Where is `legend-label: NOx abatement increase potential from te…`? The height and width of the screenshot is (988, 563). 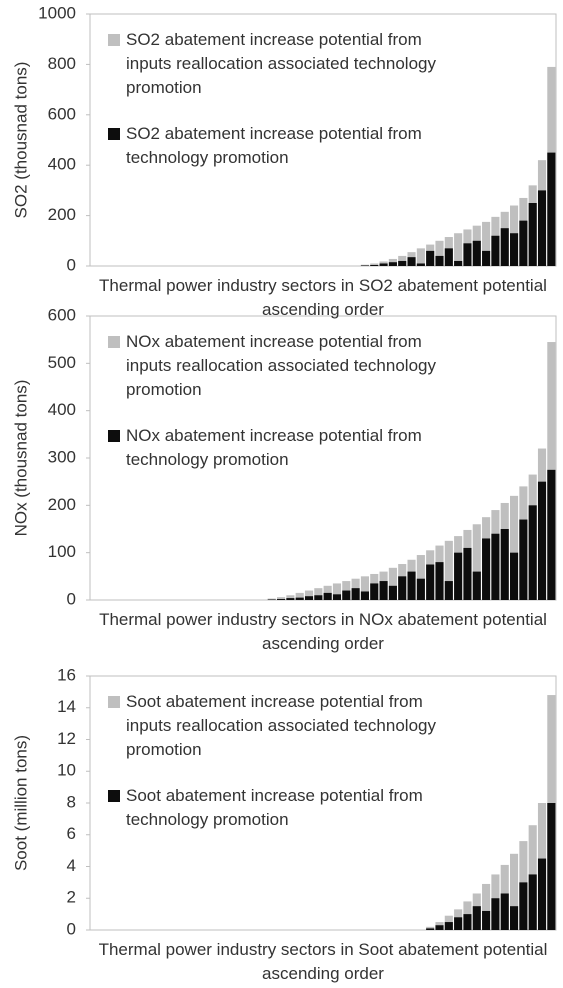 legend-label: NOx abatement increase potential from te… is located at coordinates (274, 447).